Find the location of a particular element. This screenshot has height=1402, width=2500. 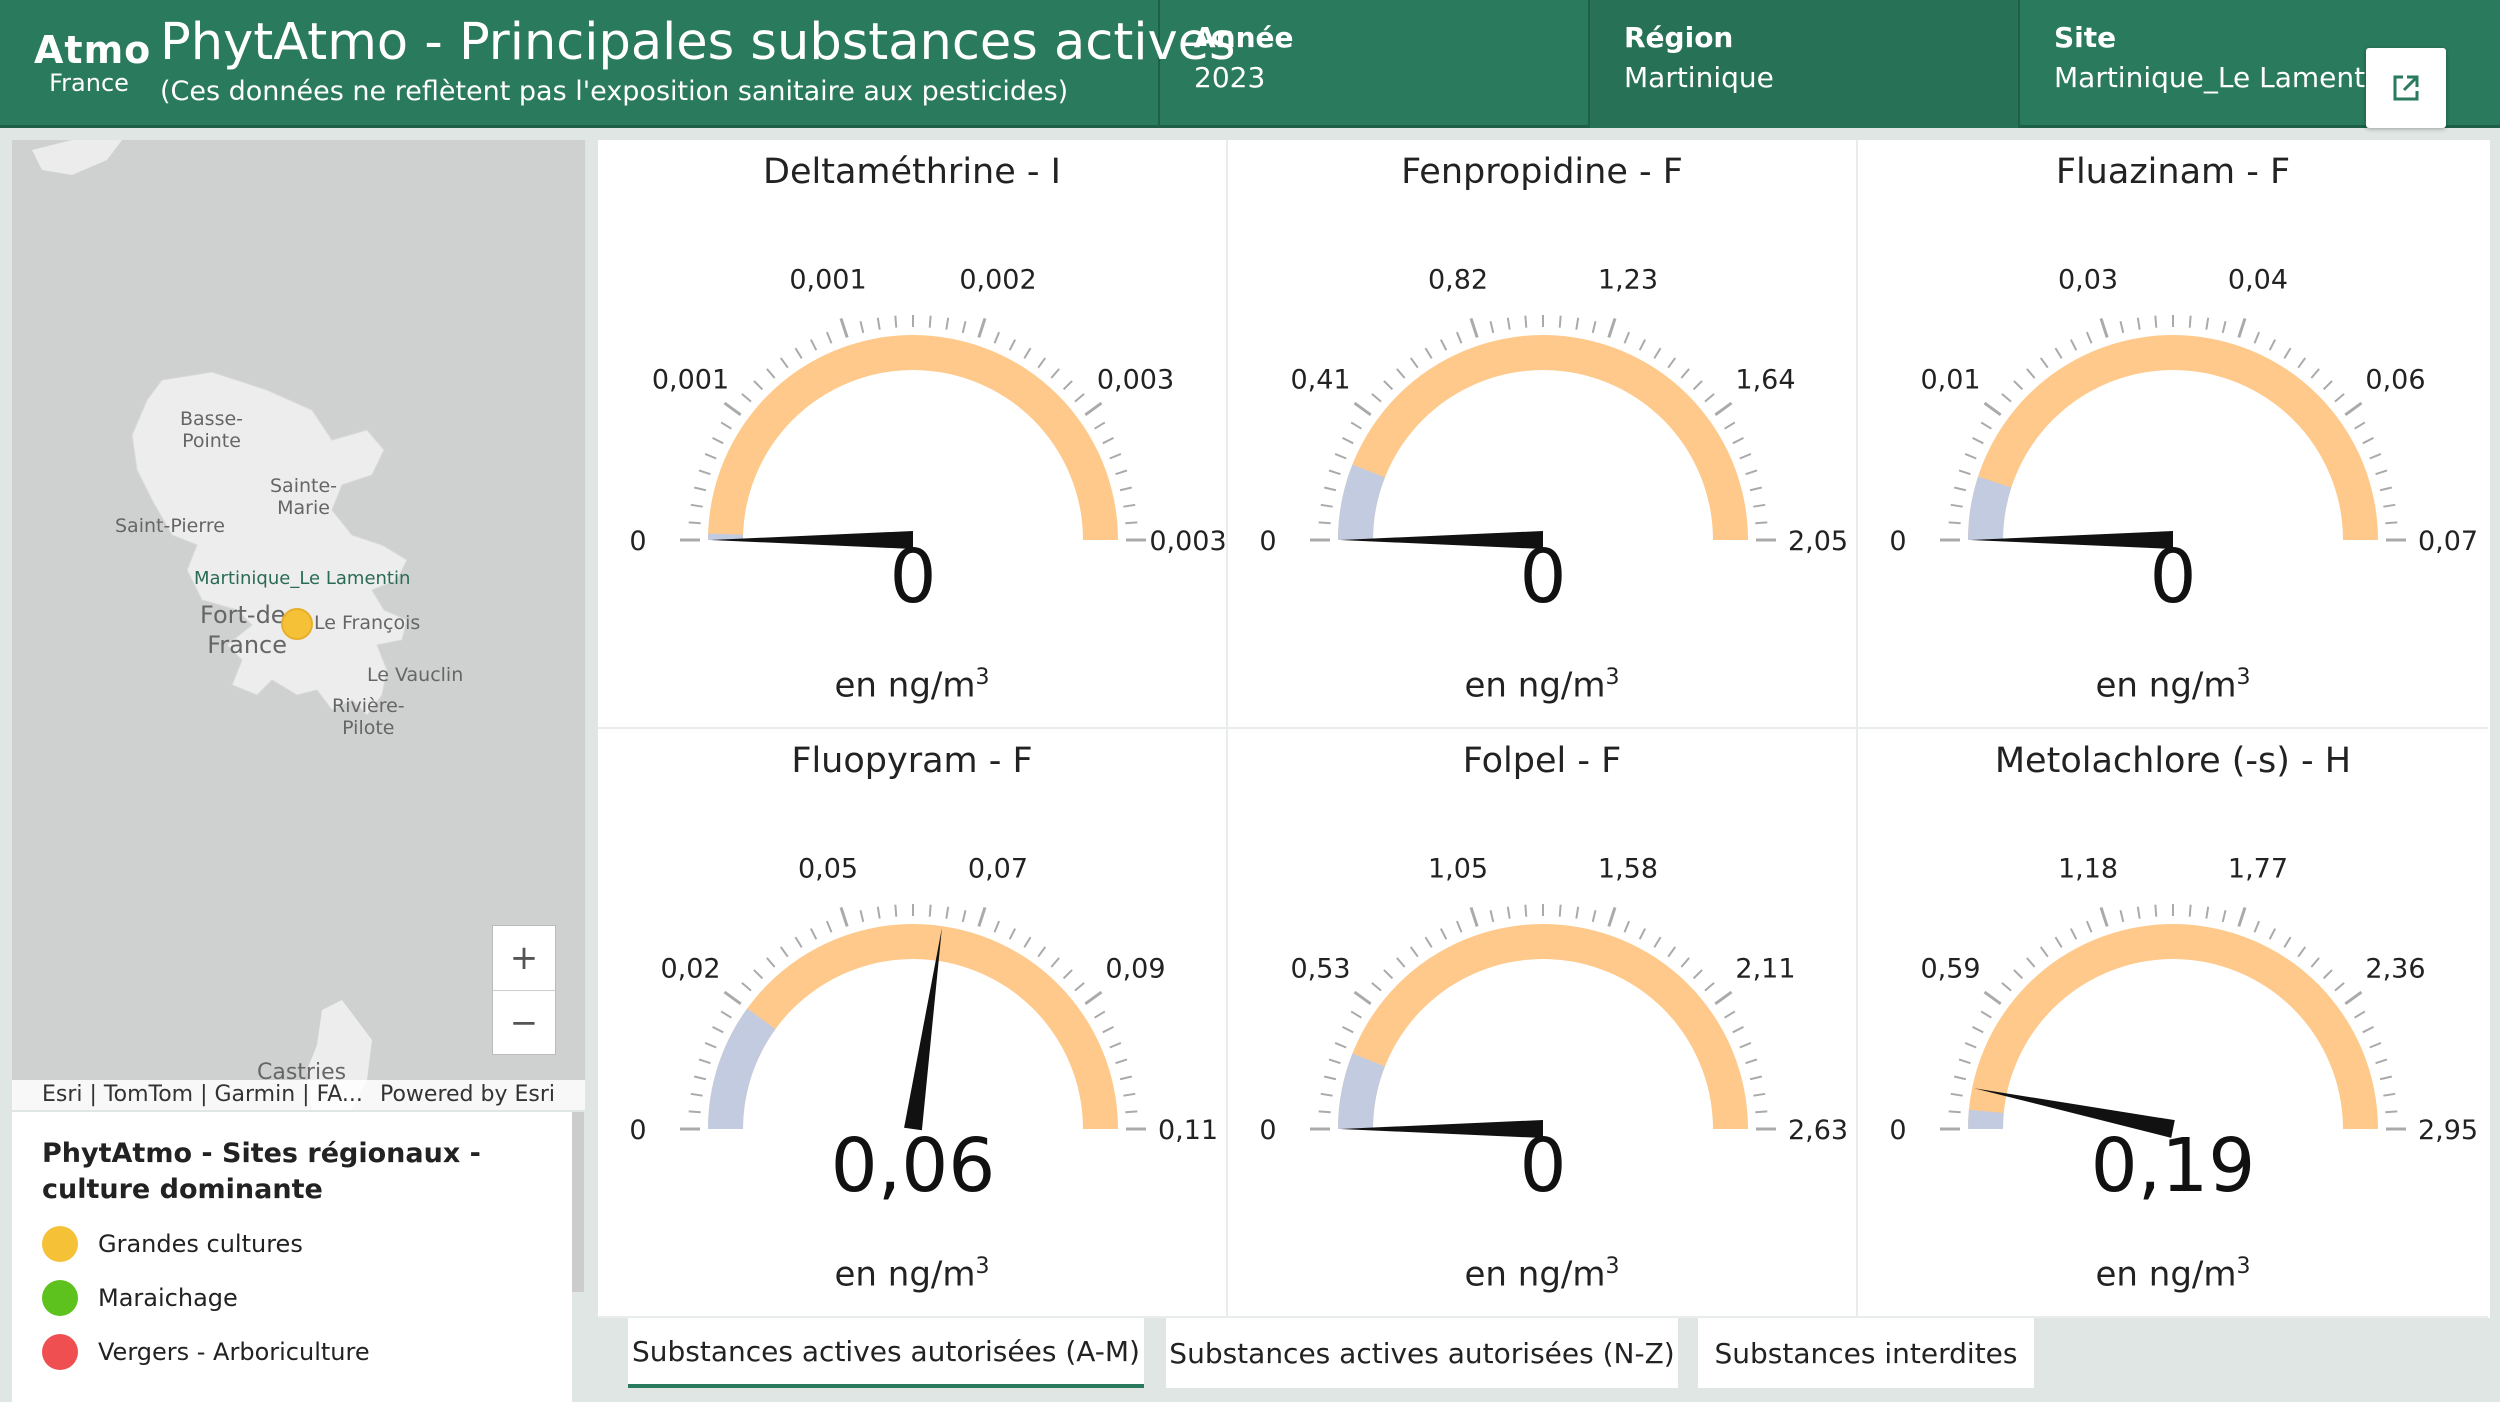

gauge-tick-label: 0,02 is located at coordinates (690, 968).